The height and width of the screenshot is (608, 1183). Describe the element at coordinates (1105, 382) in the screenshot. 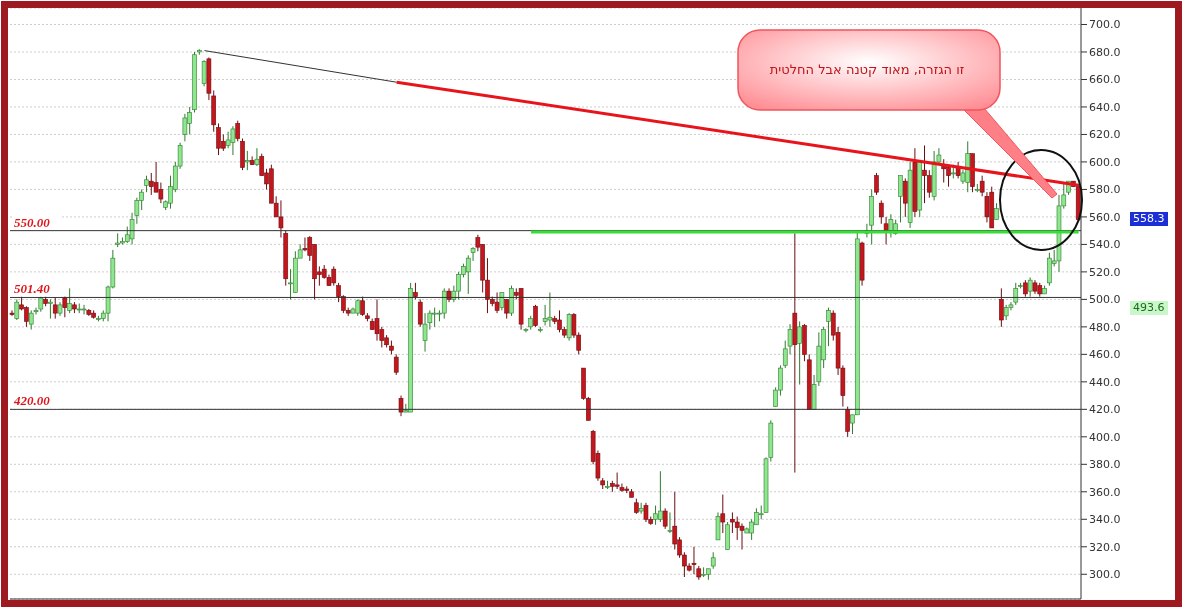

I see `y-tick-label: 440.0` at that location.